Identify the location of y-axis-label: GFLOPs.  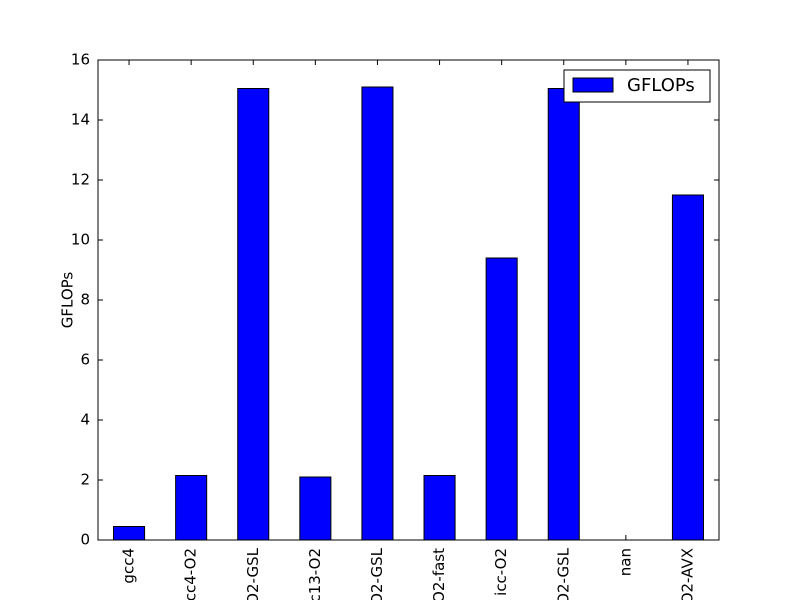
(68, 300).